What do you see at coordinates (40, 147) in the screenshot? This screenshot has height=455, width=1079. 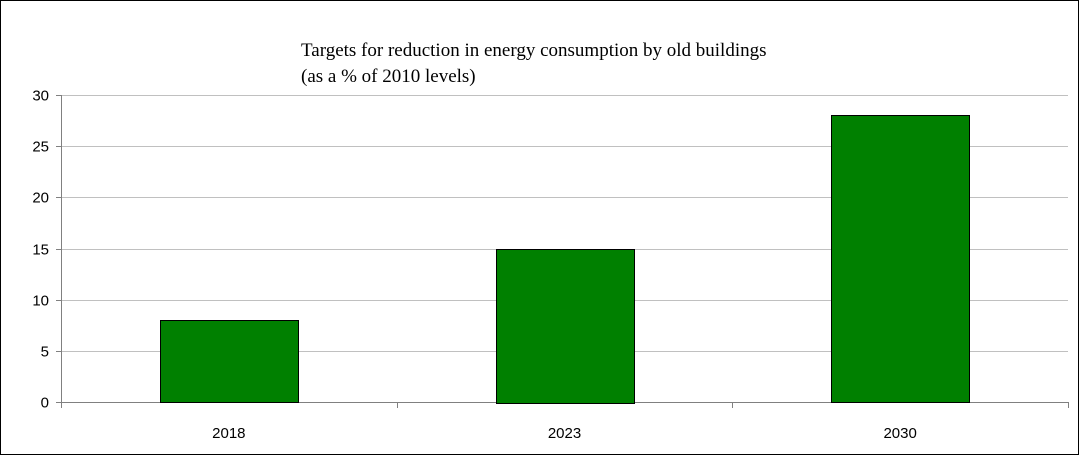 I see `y-tick-label-25: 25` at bounding box center [40, 147].